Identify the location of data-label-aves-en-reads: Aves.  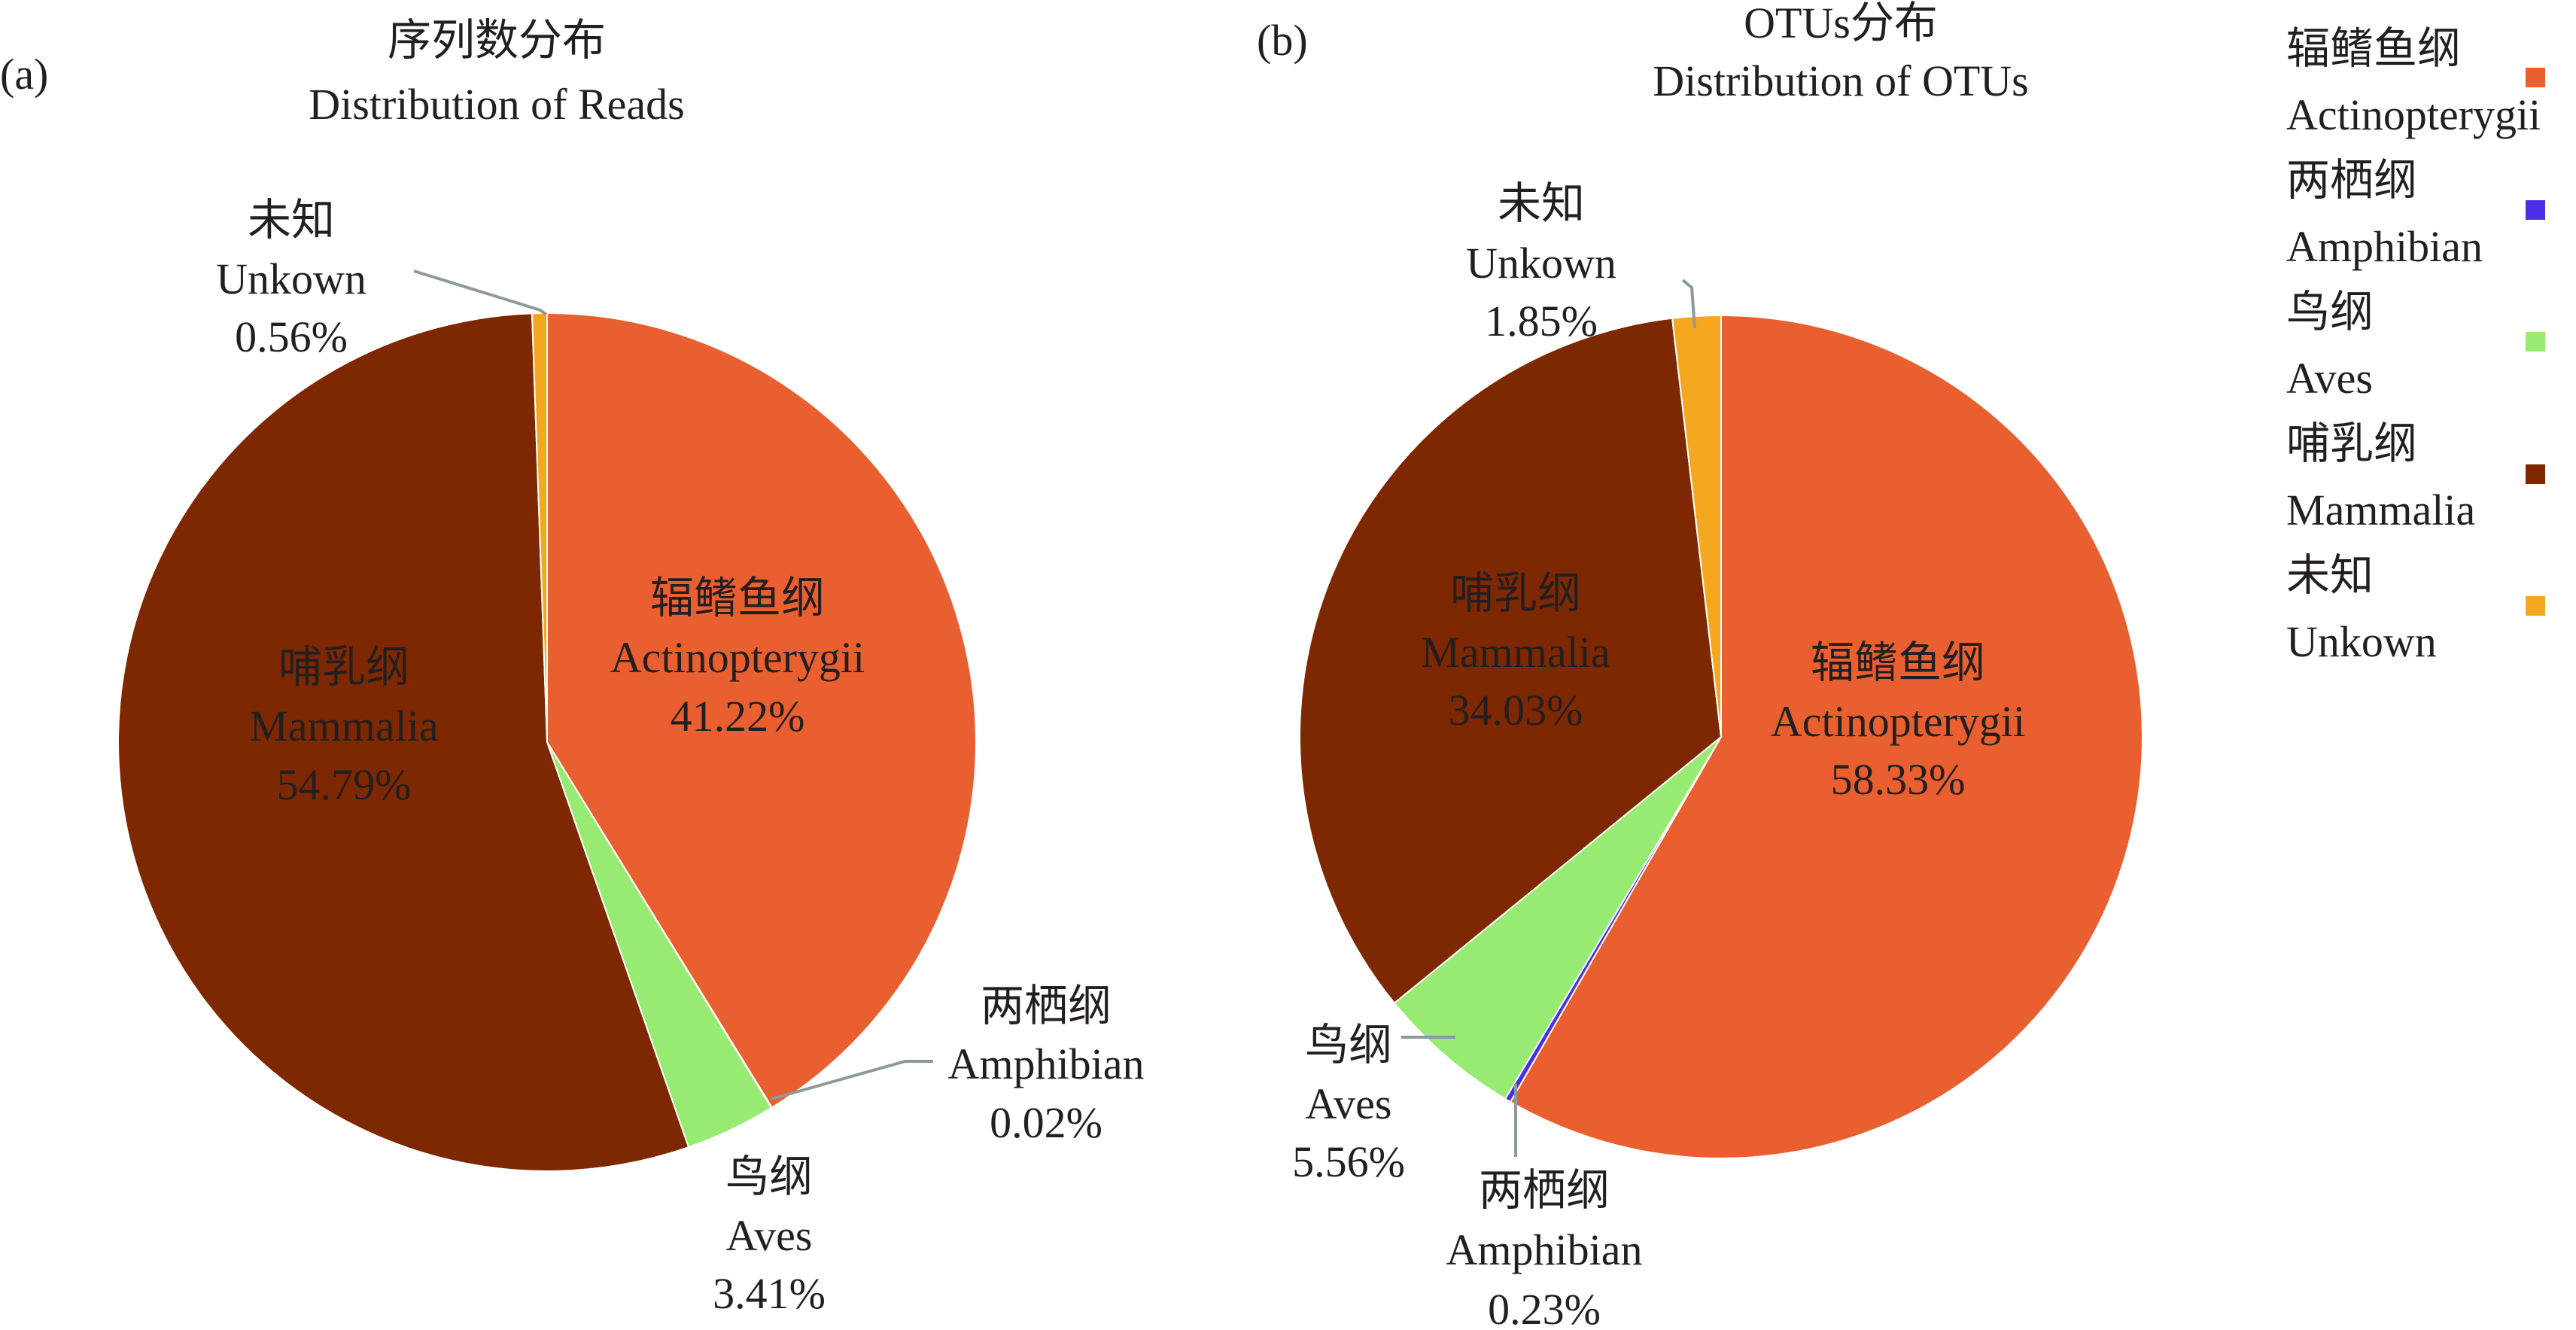
(769, 1235).